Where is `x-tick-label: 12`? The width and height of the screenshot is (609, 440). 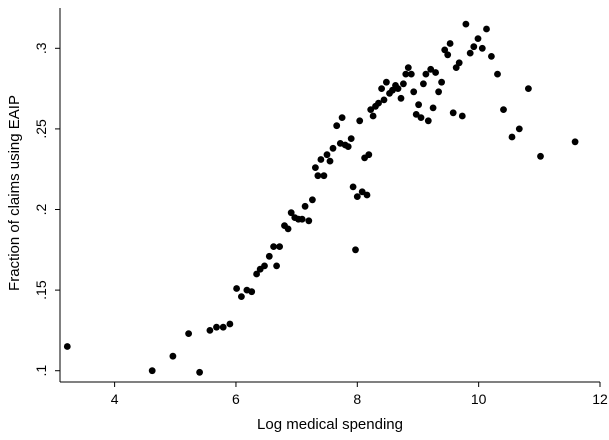
x-tick-label: 12 is located at coordinates (600, 399).